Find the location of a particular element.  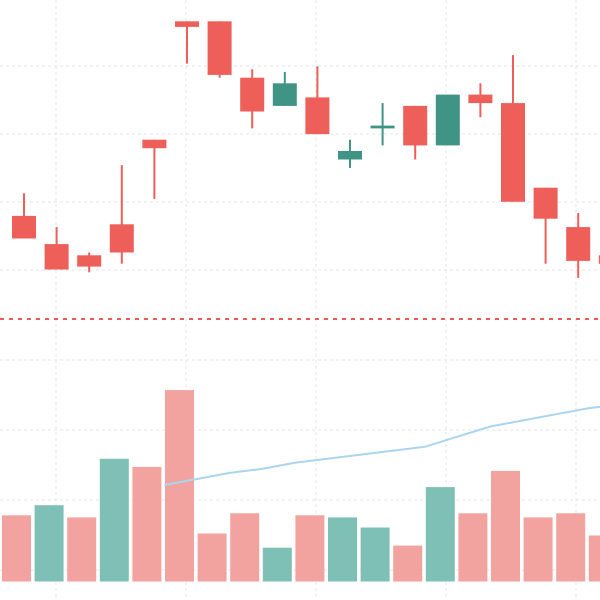

moving-average-layer is located at coordinates (382, 445).